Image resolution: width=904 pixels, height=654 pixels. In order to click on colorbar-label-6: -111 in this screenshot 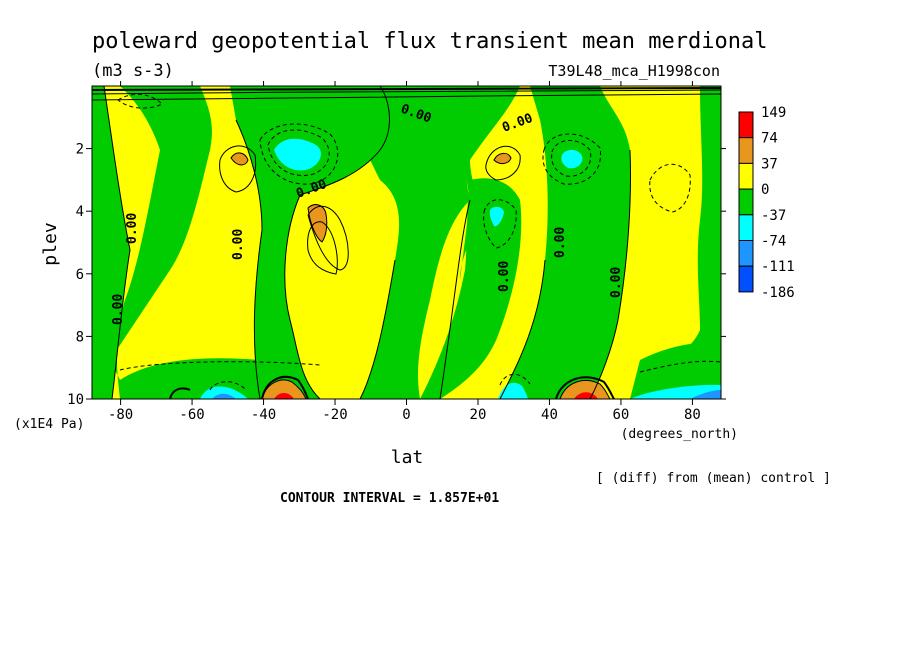, I will do `click(778, 267)`.